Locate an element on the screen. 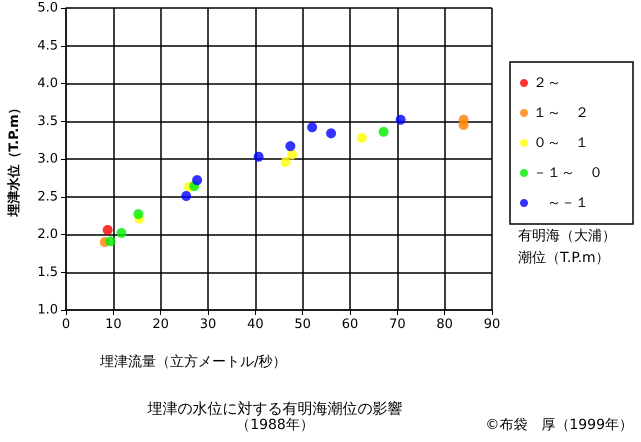 The width and height of the screenshot is (641, 442). x-tick-label: 80 is located at coordinates (444, 324).